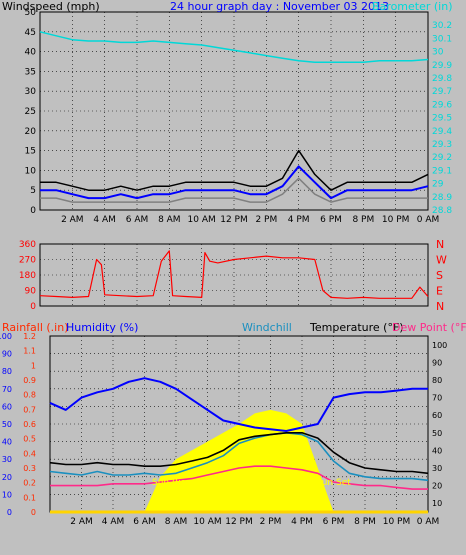 The height and width of the screenshot is (555, 466). Describe the element at coordinates (72, 220) in the screenshot. I see `x-tick-label: 2 AM` at that location.